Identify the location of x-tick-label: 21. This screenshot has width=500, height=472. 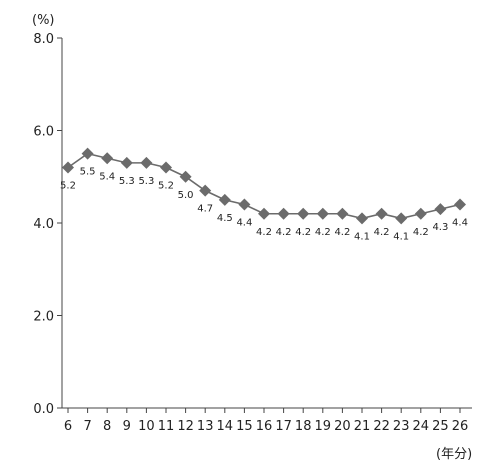
(362, 426).